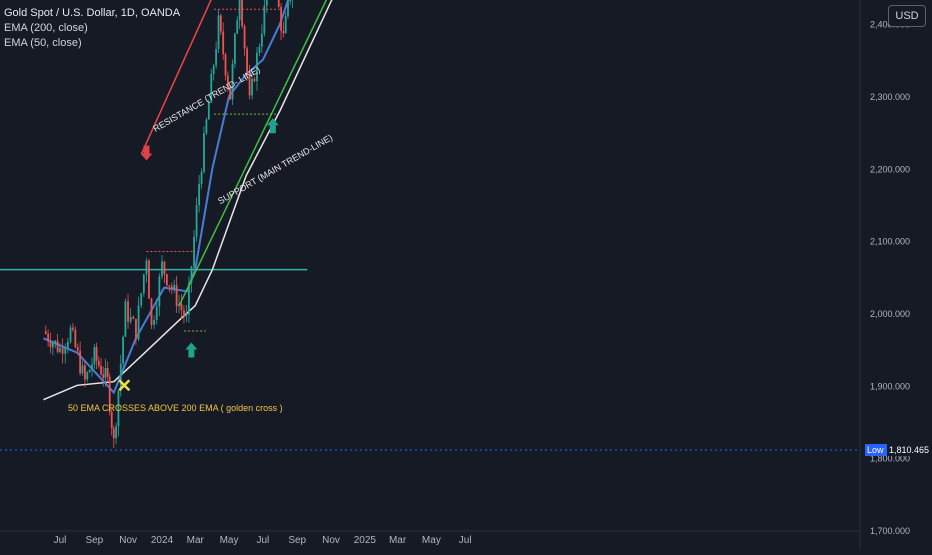  I want to click on x-tick-label-10: Mar, so click(398, 540).